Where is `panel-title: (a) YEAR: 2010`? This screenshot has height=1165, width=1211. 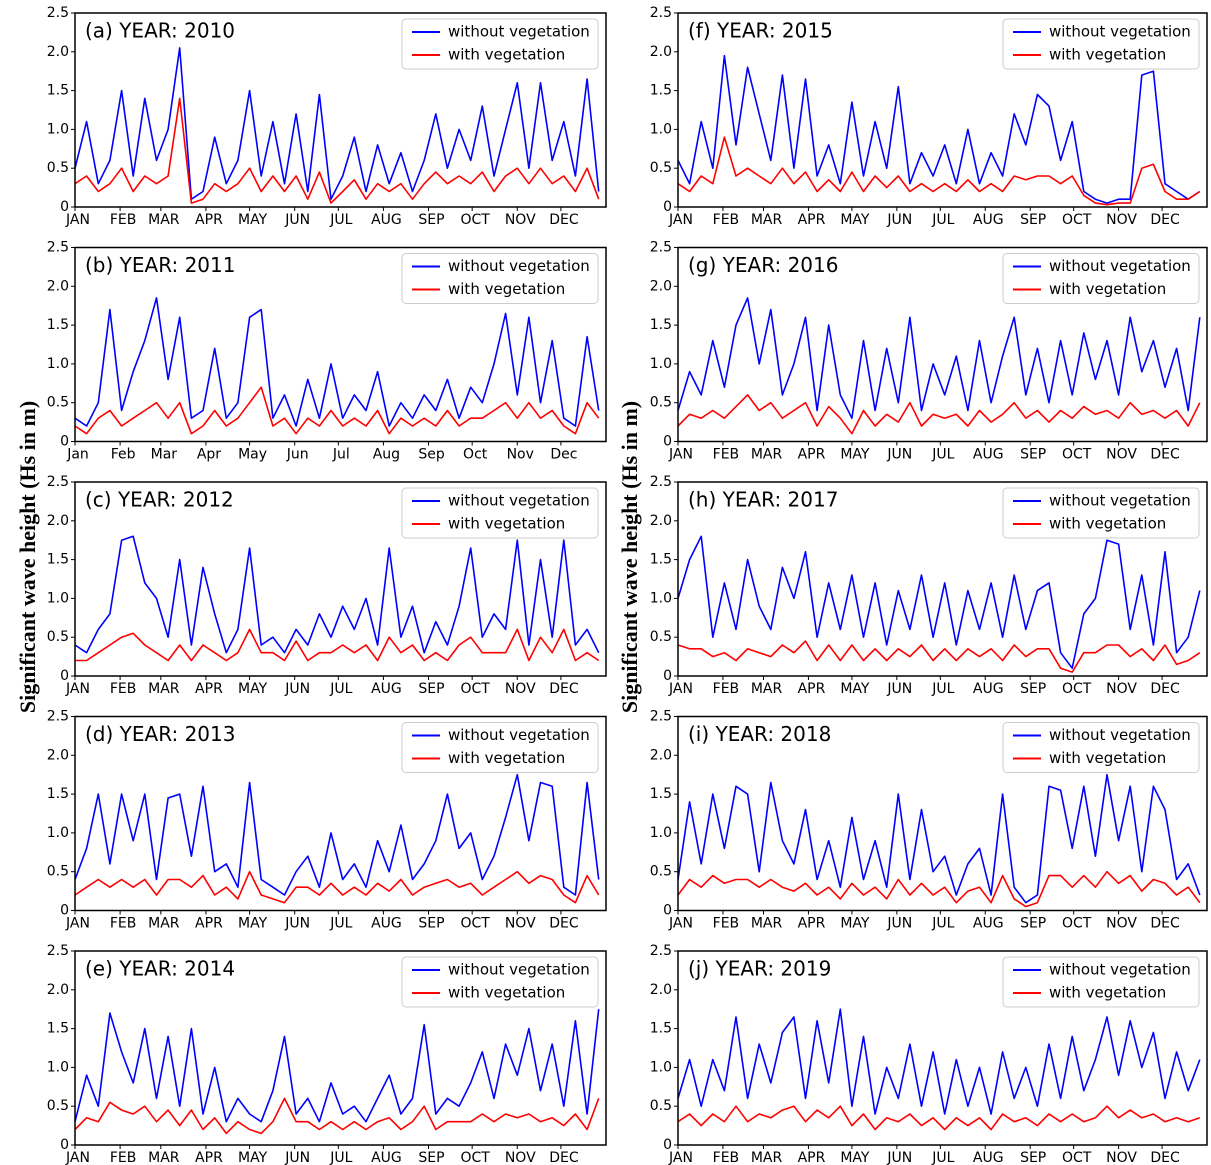 panel-title: (a) YEAR: 2010 is located at coordinates (160, 31).